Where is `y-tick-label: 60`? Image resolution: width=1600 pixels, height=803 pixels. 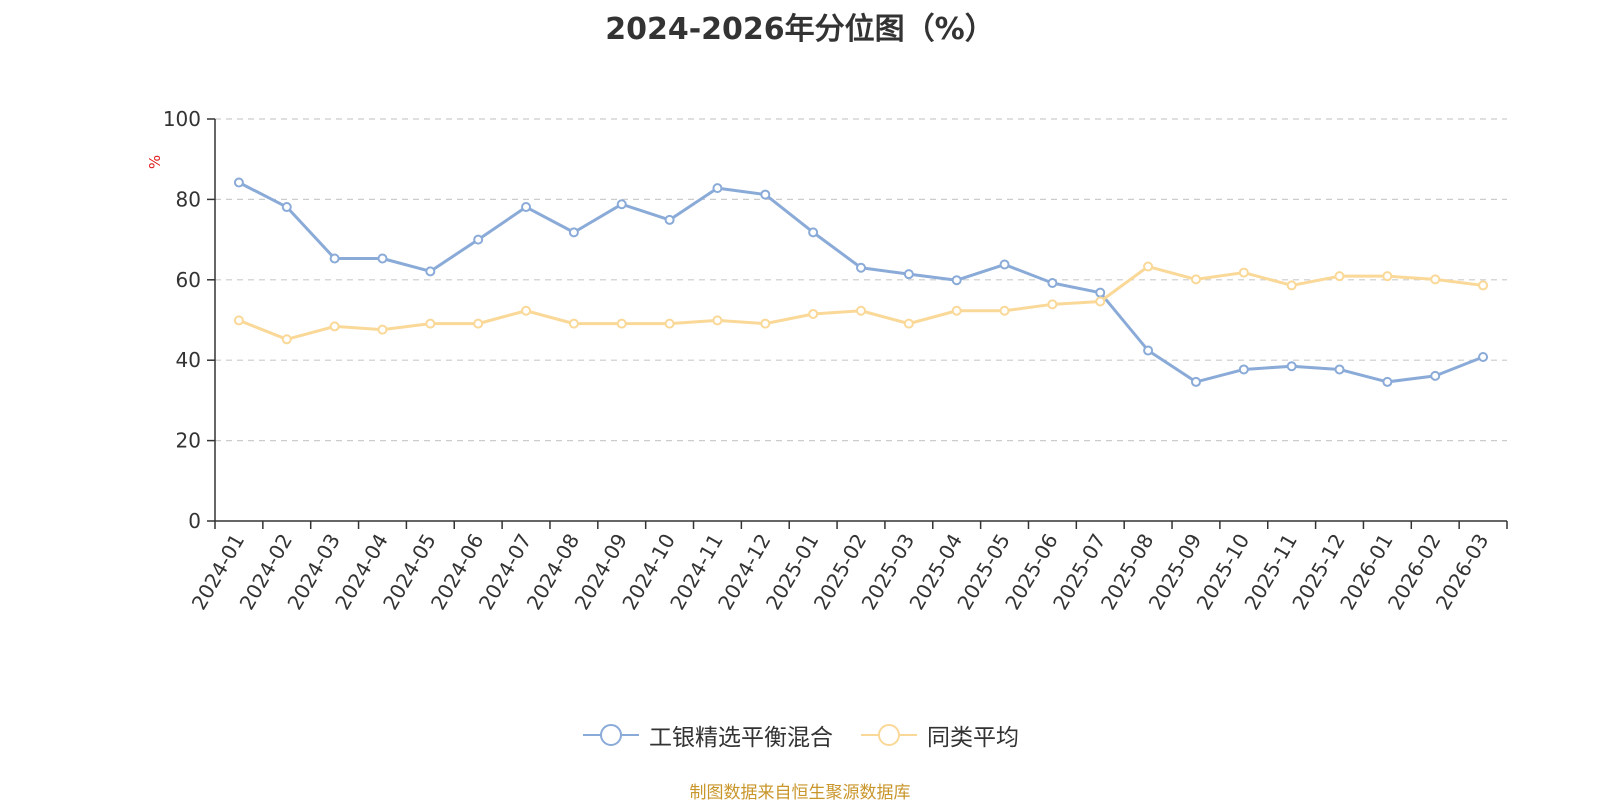
y-tick-label: 60 is located at coordinates (188, 280).